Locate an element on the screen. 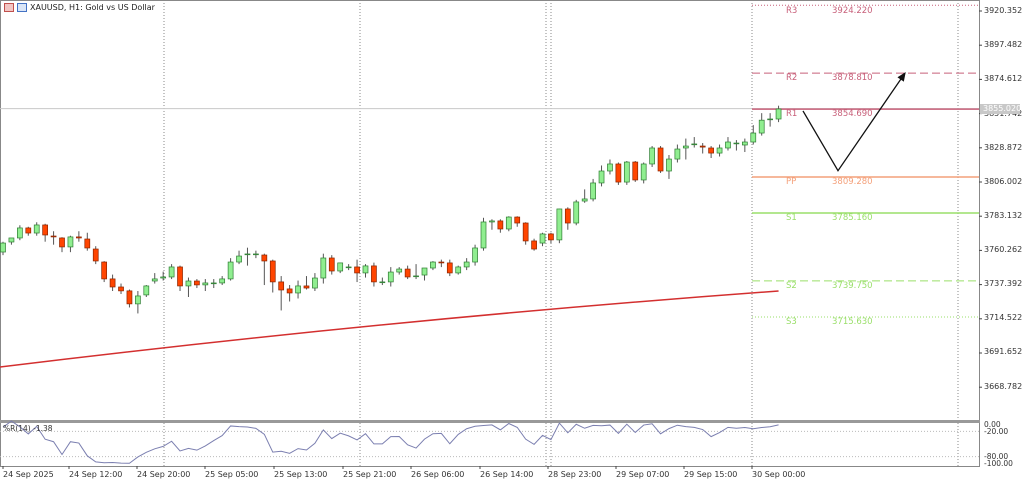  price-label: 3806.002 is located at coordinates (1003, 181).